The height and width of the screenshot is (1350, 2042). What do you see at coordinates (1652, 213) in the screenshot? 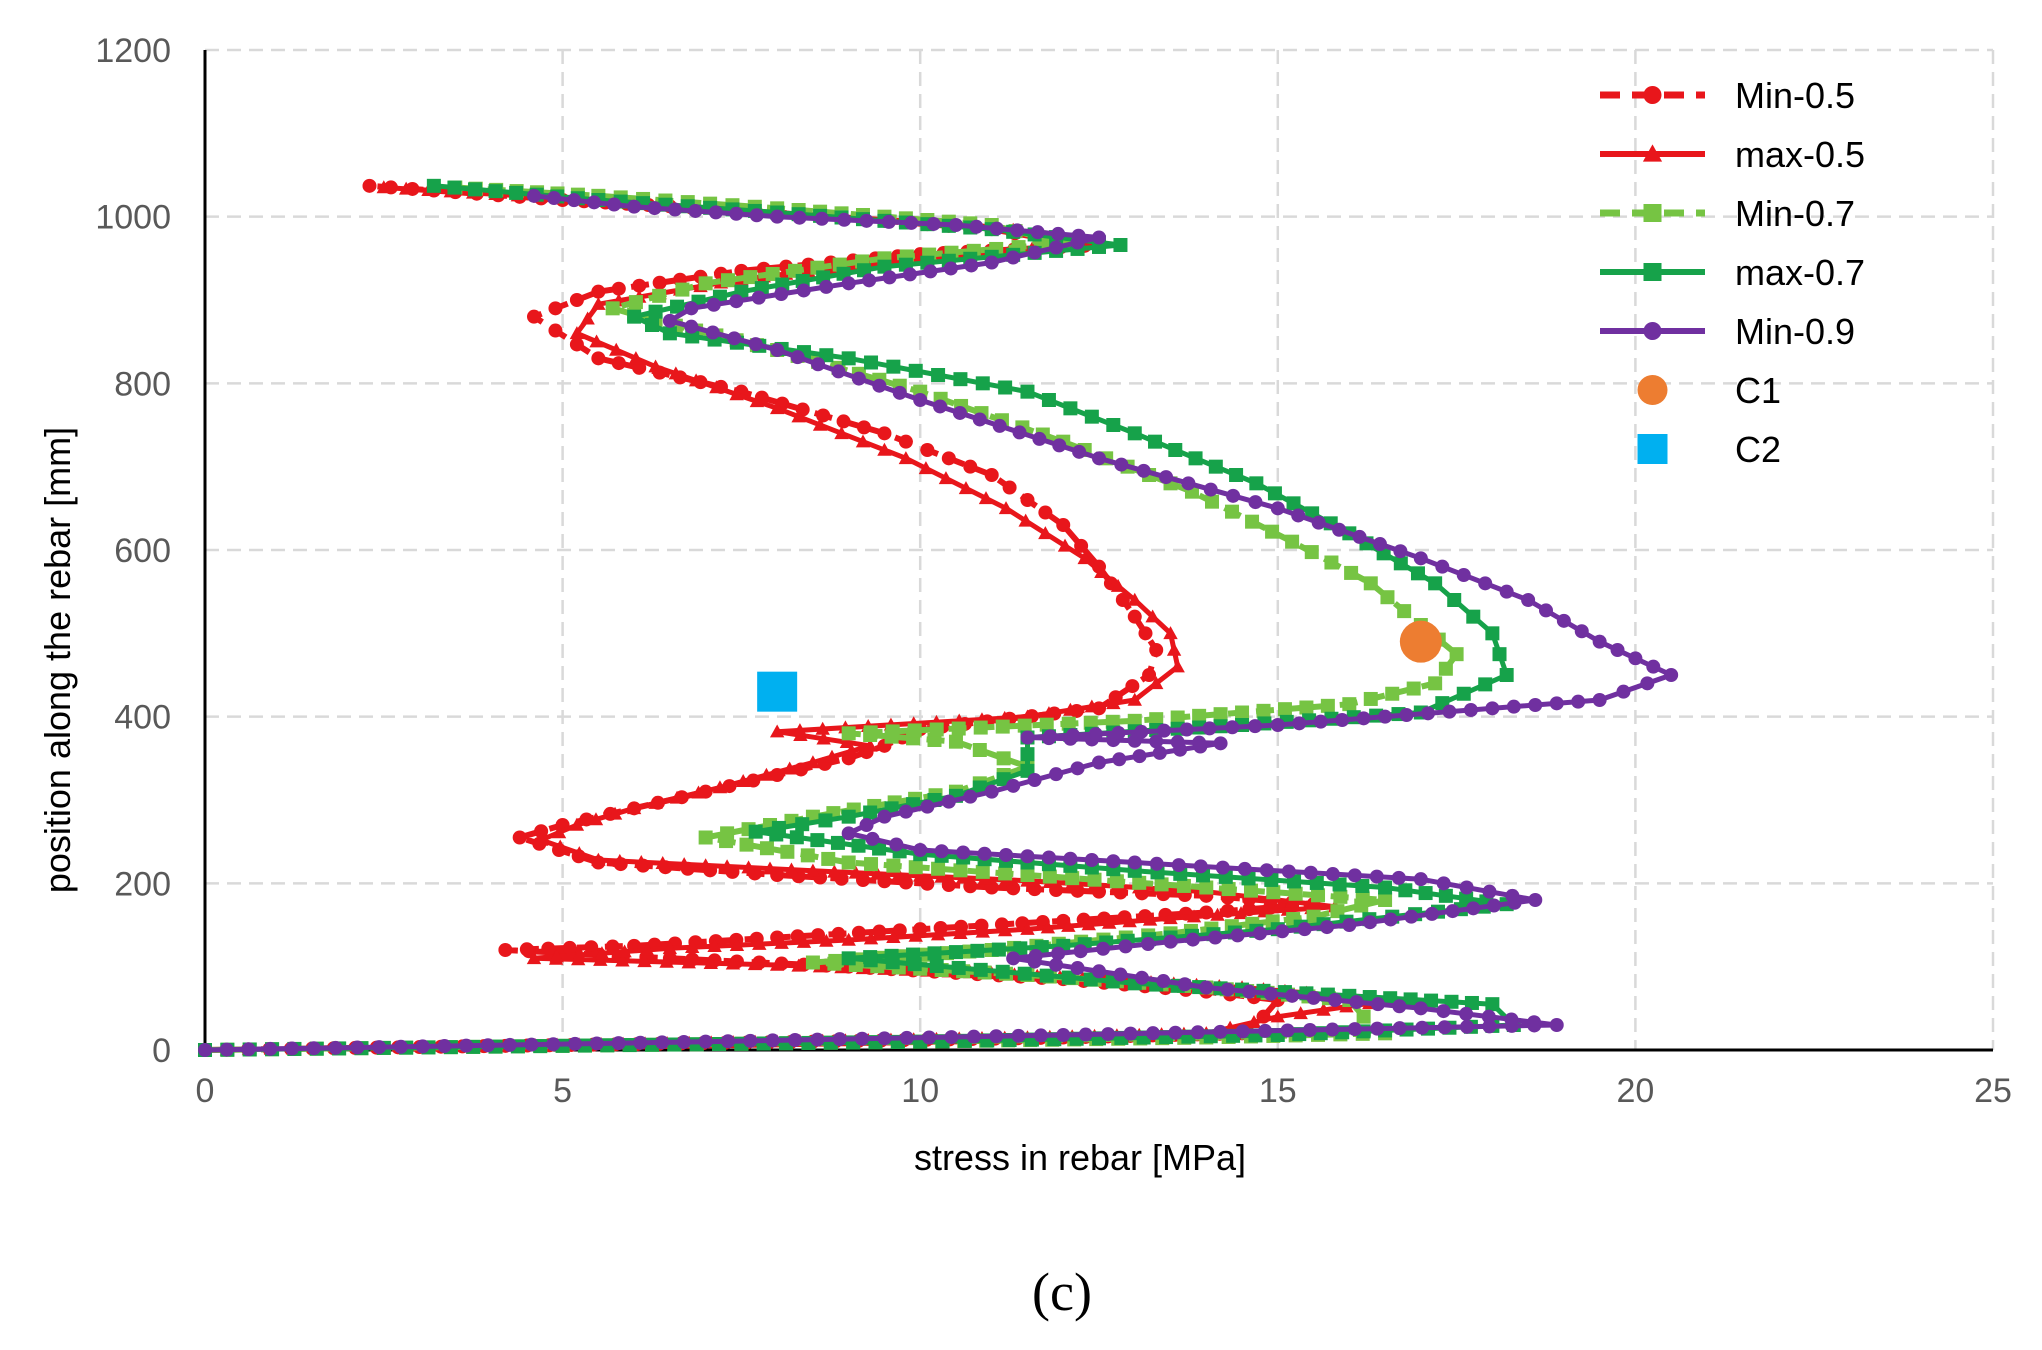
I see `legend-marker` at bounding box center [1652, 213].